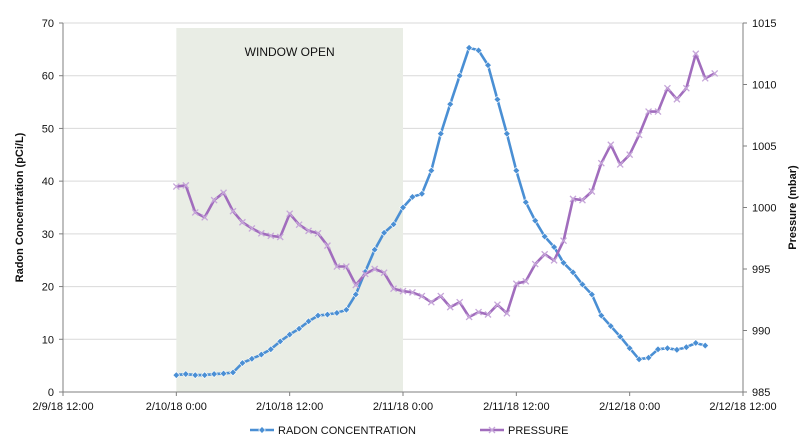 This screenshot has width=806, height=447. Describe the element at coordinates (764, 24) in the screenshot. I see `y-right-tick-label: 1015` at that location.